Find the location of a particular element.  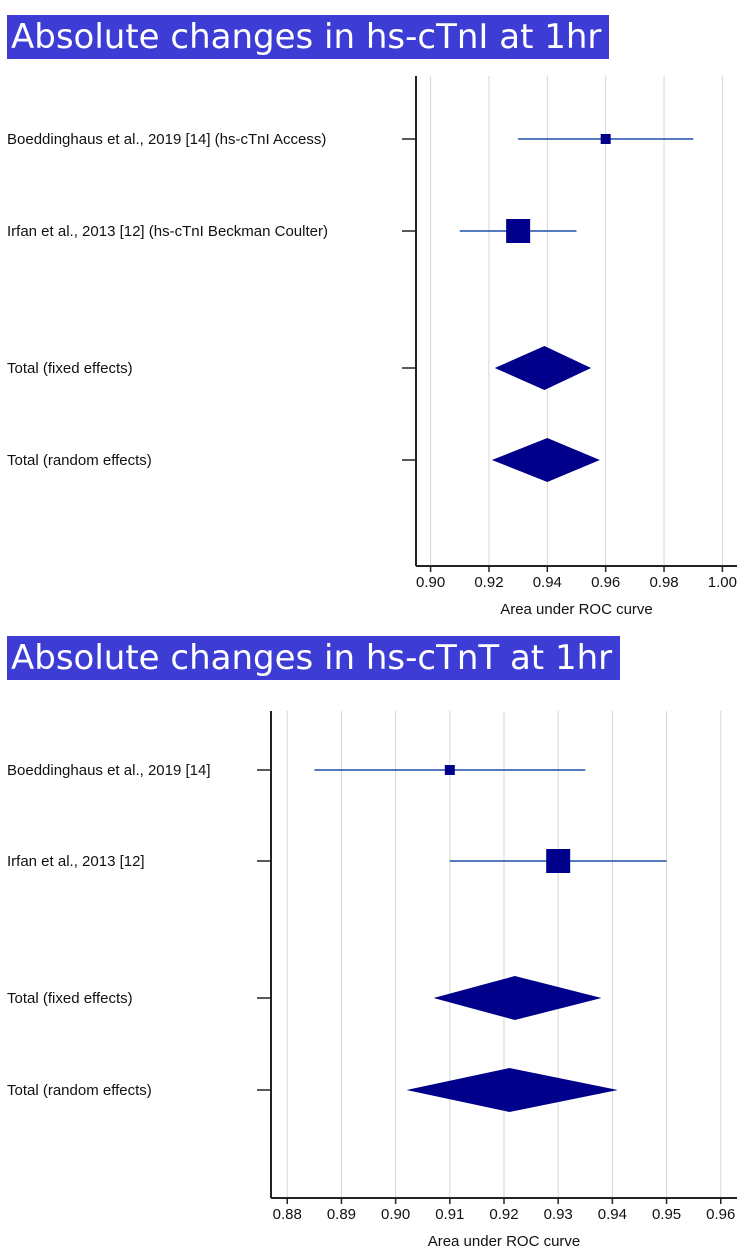

x-tick-label: 0.93 is located at coordinates (558, 1214).